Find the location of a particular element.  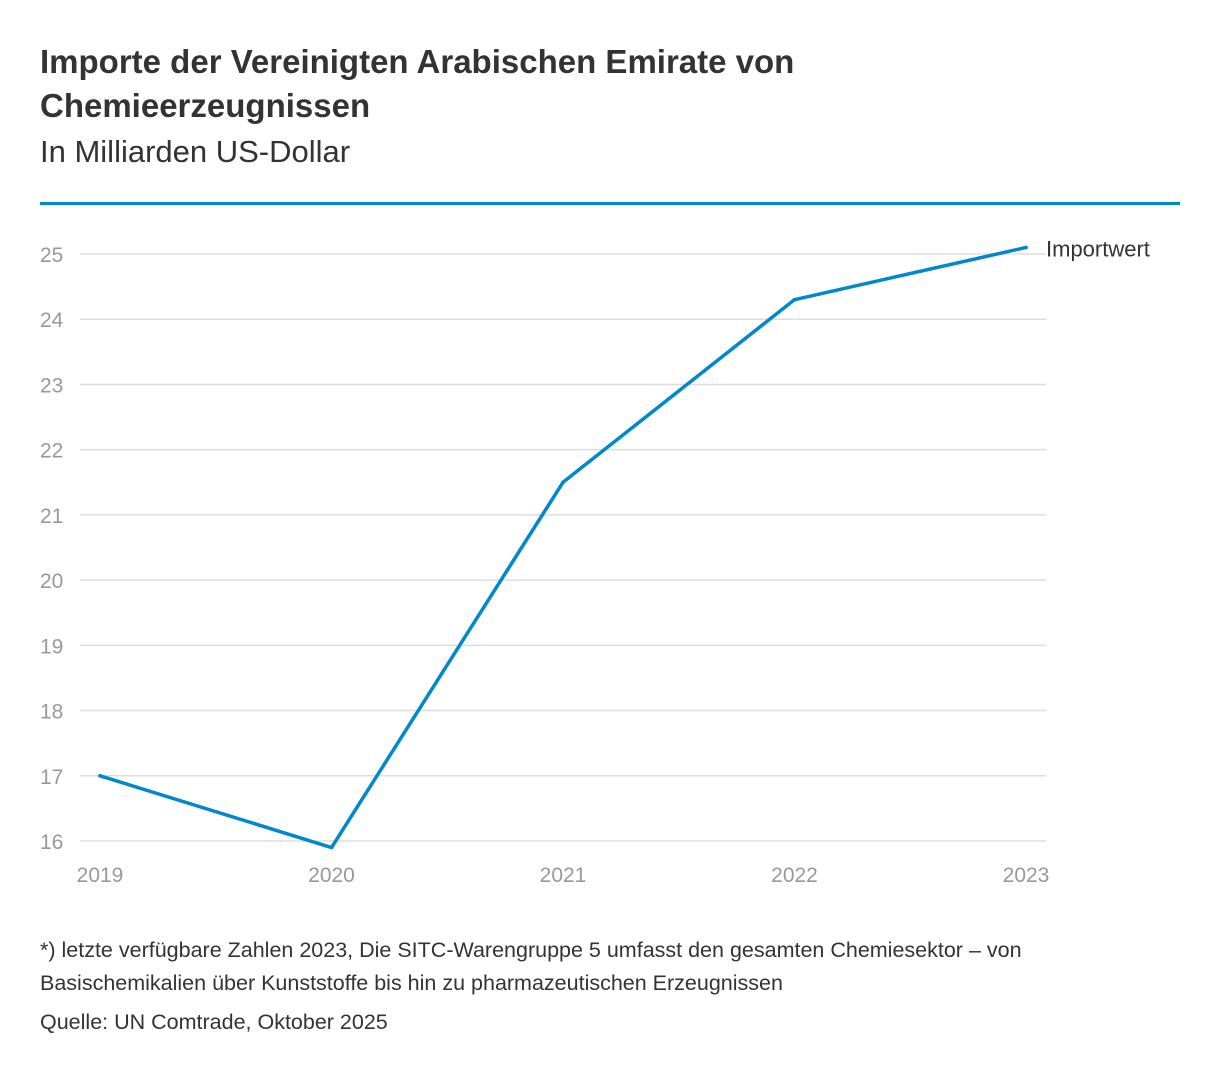

header-divider is located at coordinates (610, 203).